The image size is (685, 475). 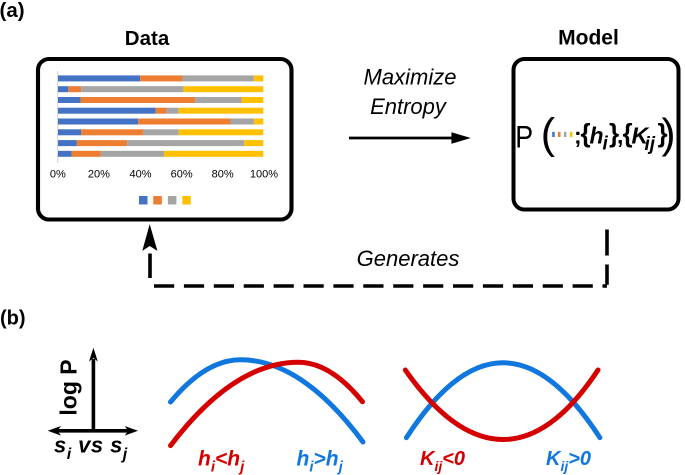 What do you see at coordinates (408, 258) in the screenshot?
I see `svg-text: Generates` at bounding box center [408, 258].